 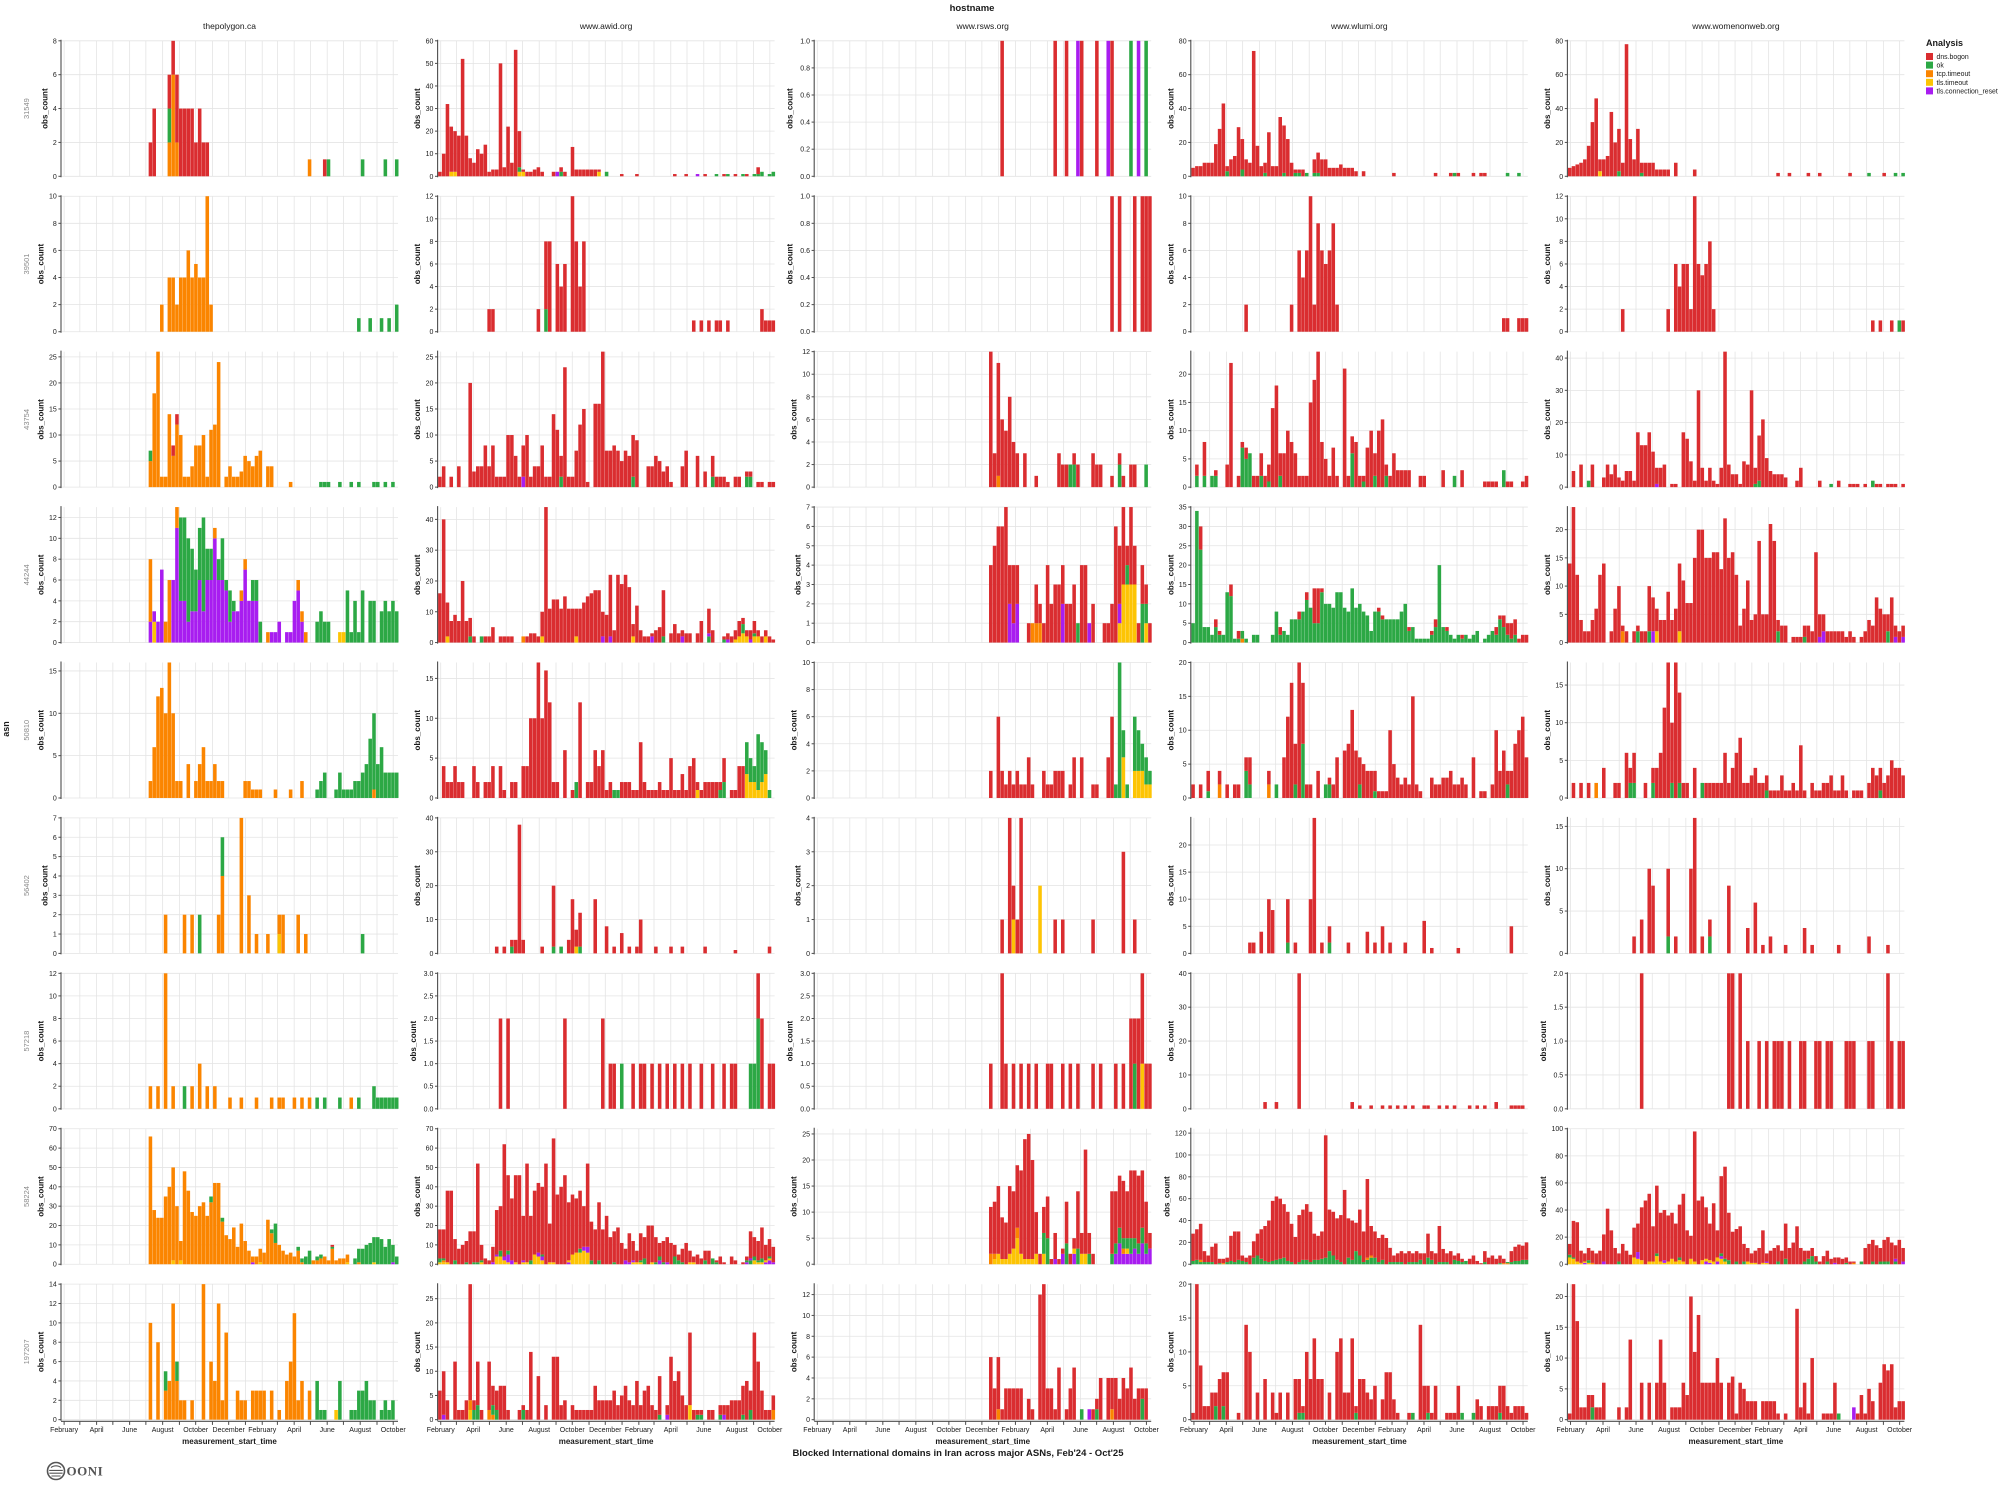 What do you see at coordinates (26, 108) in the screenshot?
I see `svg-text: 31549` at bounding box center [26, 108].